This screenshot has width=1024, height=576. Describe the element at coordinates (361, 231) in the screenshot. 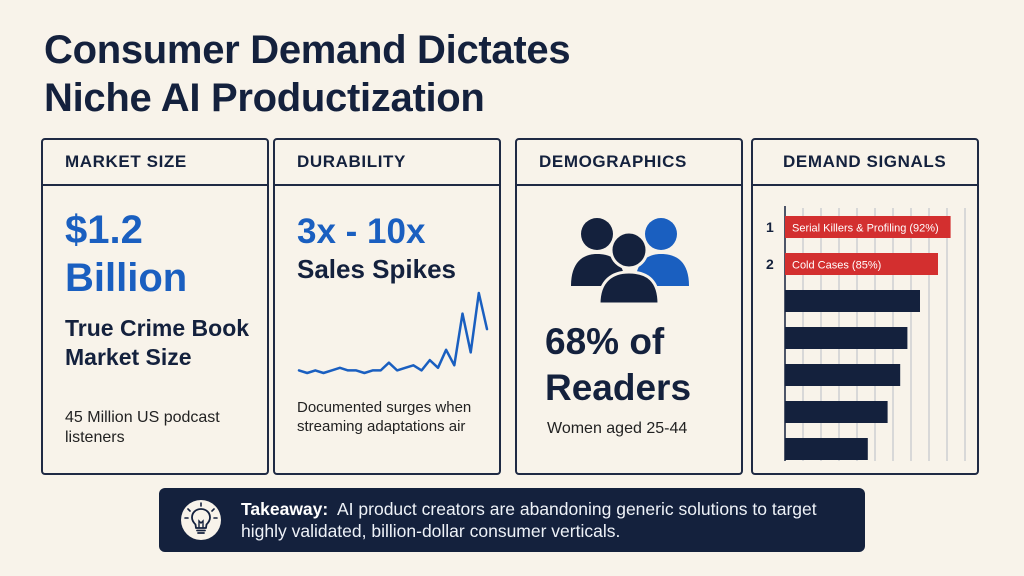

I see `durability-value: 3x - 10x` at that location.